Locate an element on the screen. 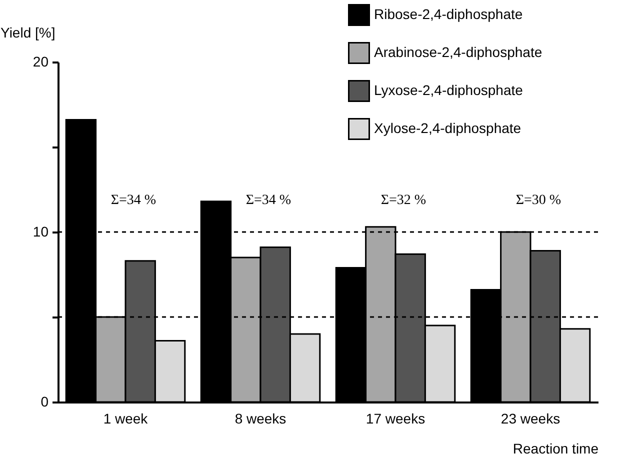 This screenshot has width=625, height=465. x-tick-label: 23 weeks is located at coordinates (530, 418).